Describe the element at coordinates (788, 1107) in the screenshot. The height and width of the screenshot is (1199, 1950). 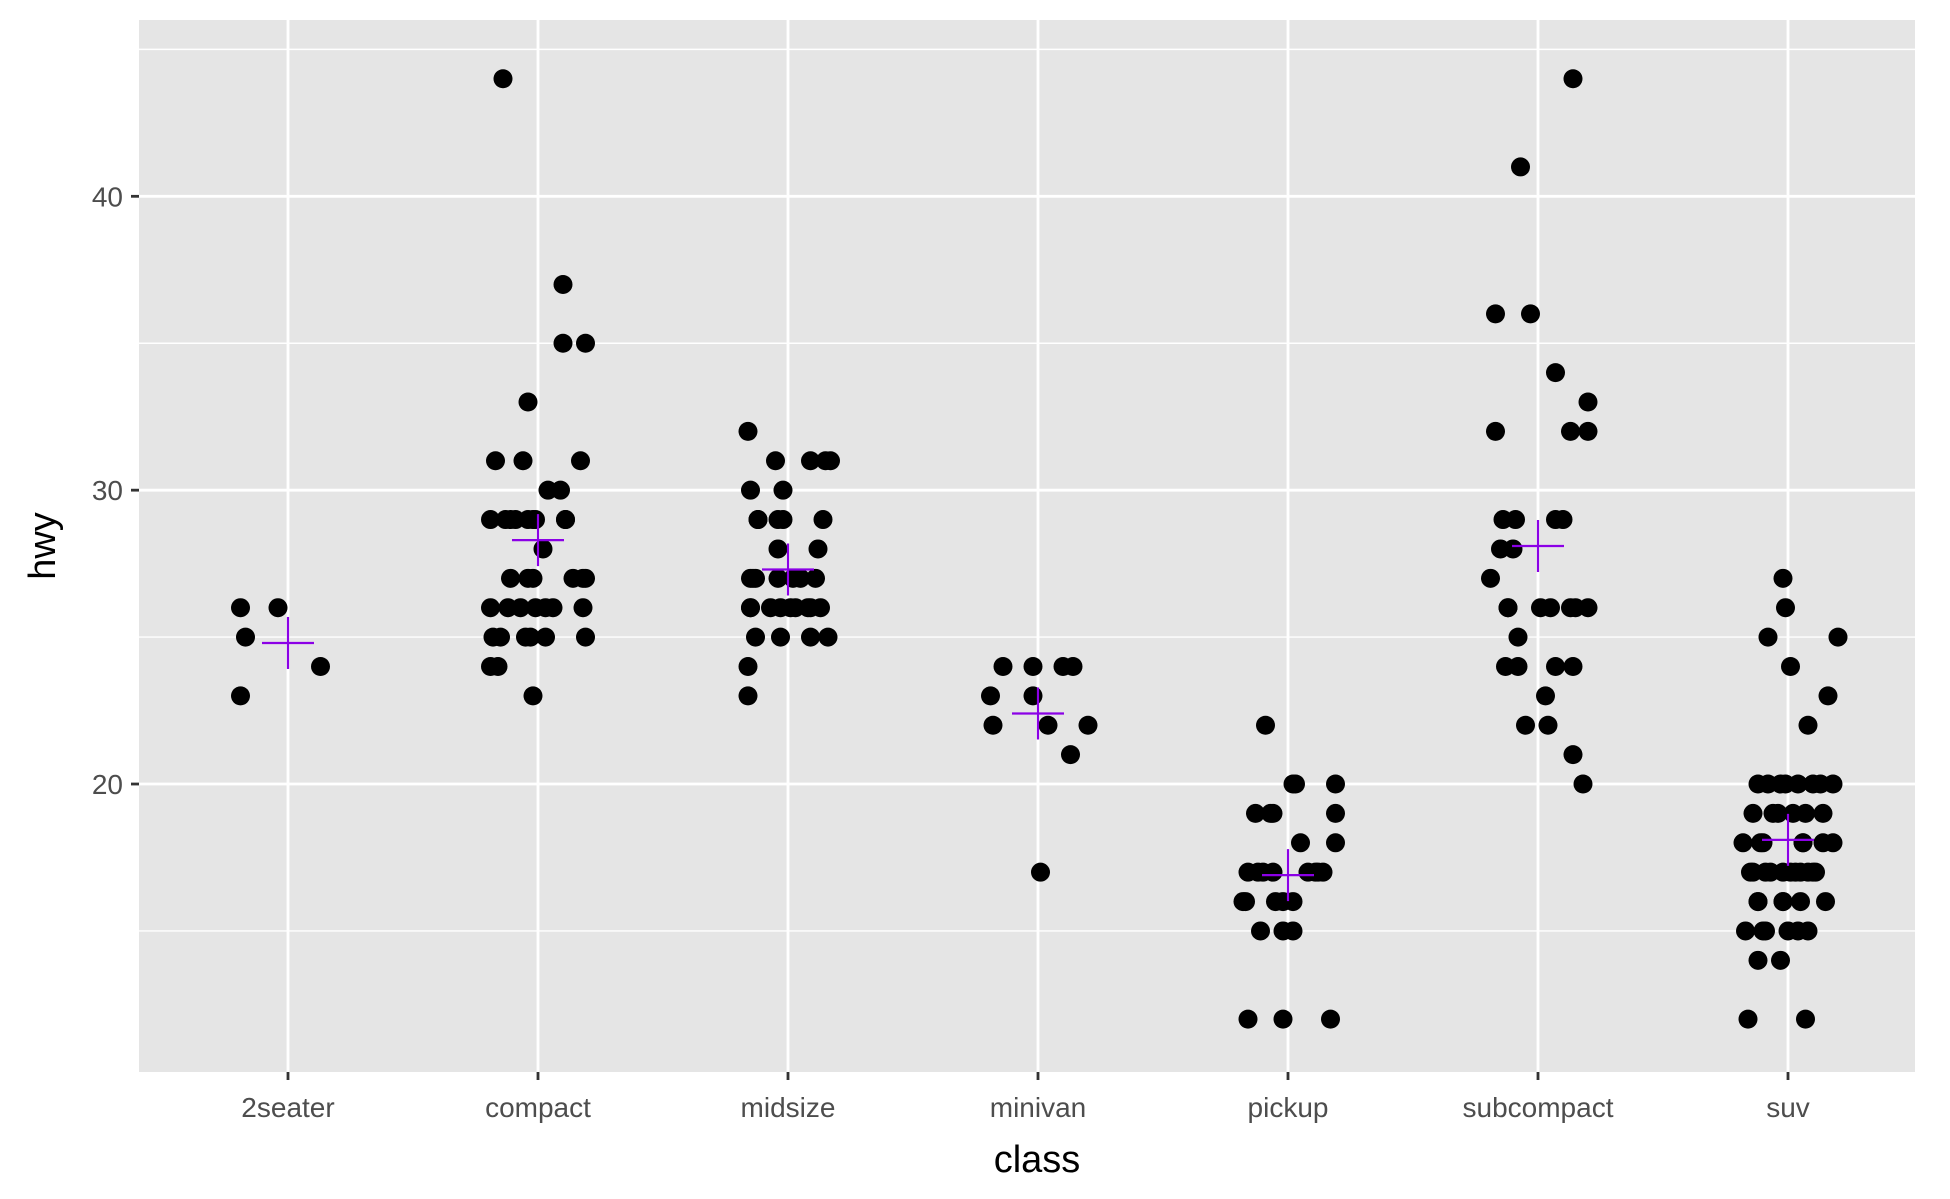
I see `x-tick-label: midsize` at that location.